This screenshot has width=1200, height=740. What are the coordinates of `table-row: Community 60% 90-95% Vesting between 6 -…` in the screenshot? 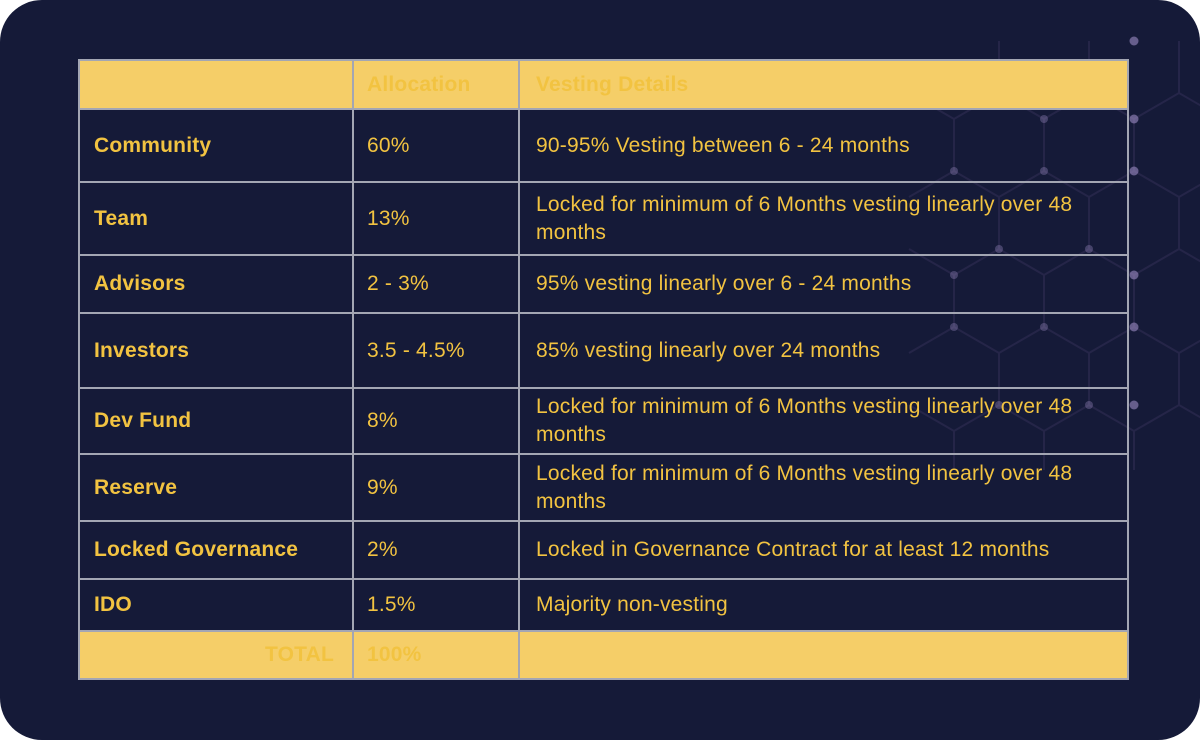 It's located at (603, 145).